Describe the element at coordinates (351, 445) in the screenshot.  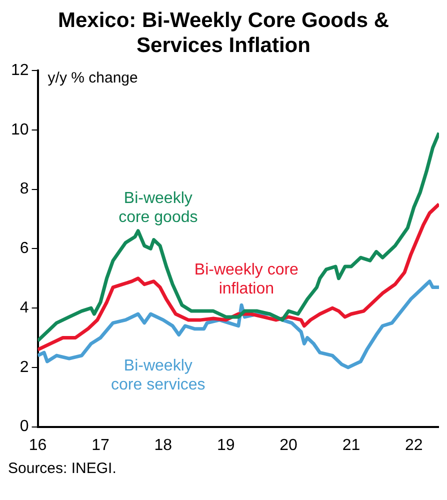
I see `x-tick-label: 21` at that location.